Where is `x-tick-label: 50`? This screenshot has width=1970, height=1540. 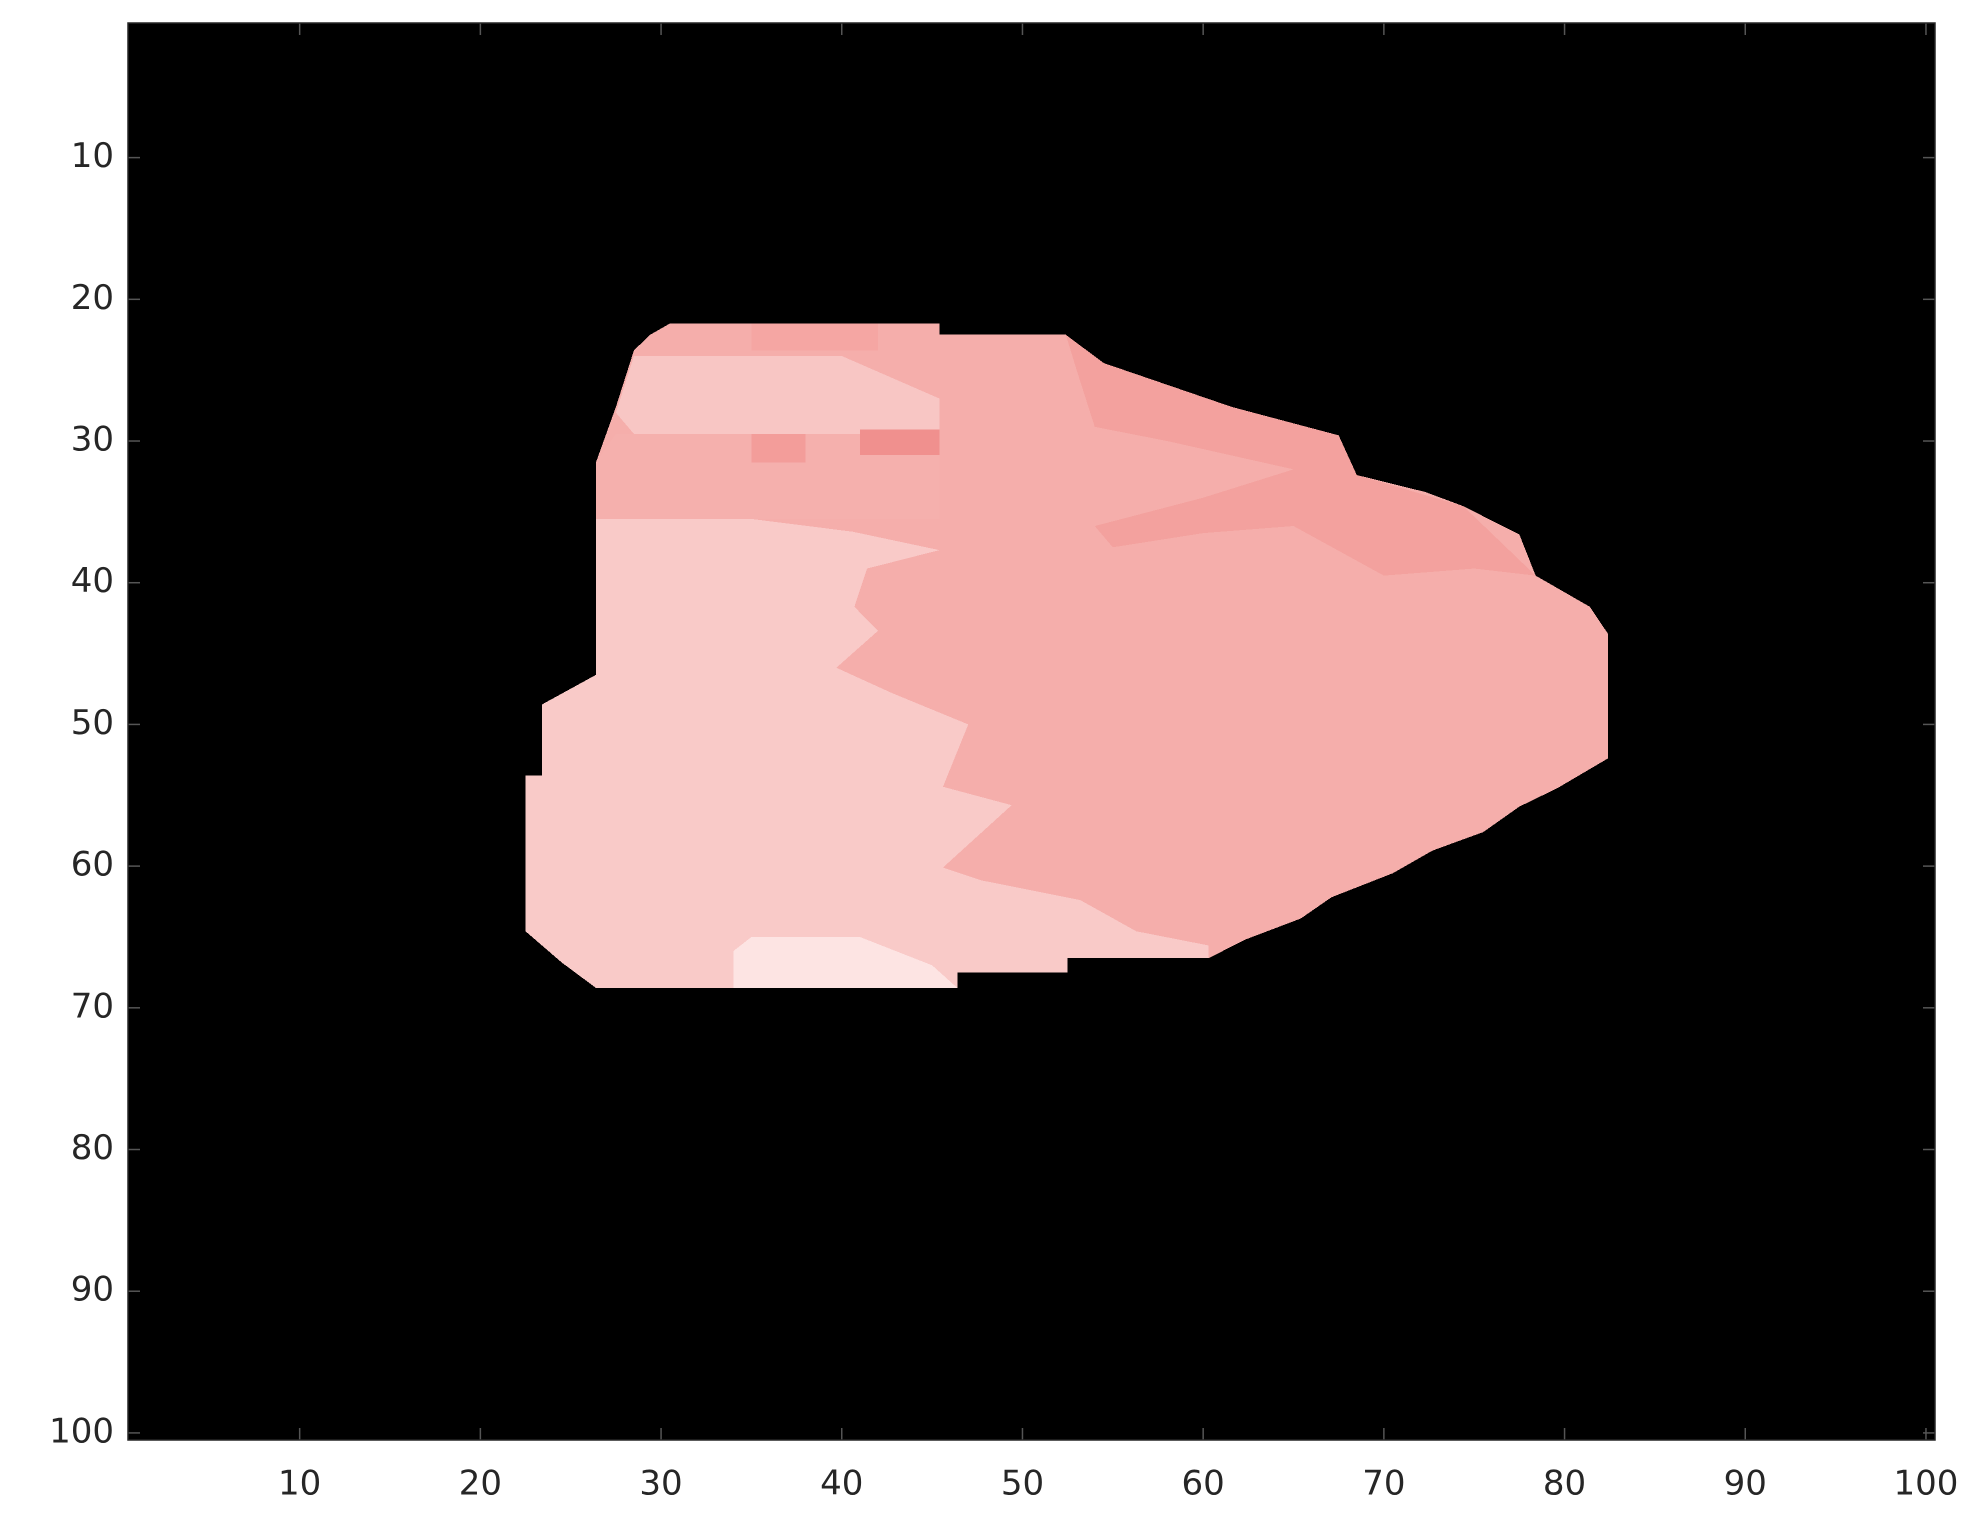
x-tick-label: 50 is located at coordinates (1022, 1484).